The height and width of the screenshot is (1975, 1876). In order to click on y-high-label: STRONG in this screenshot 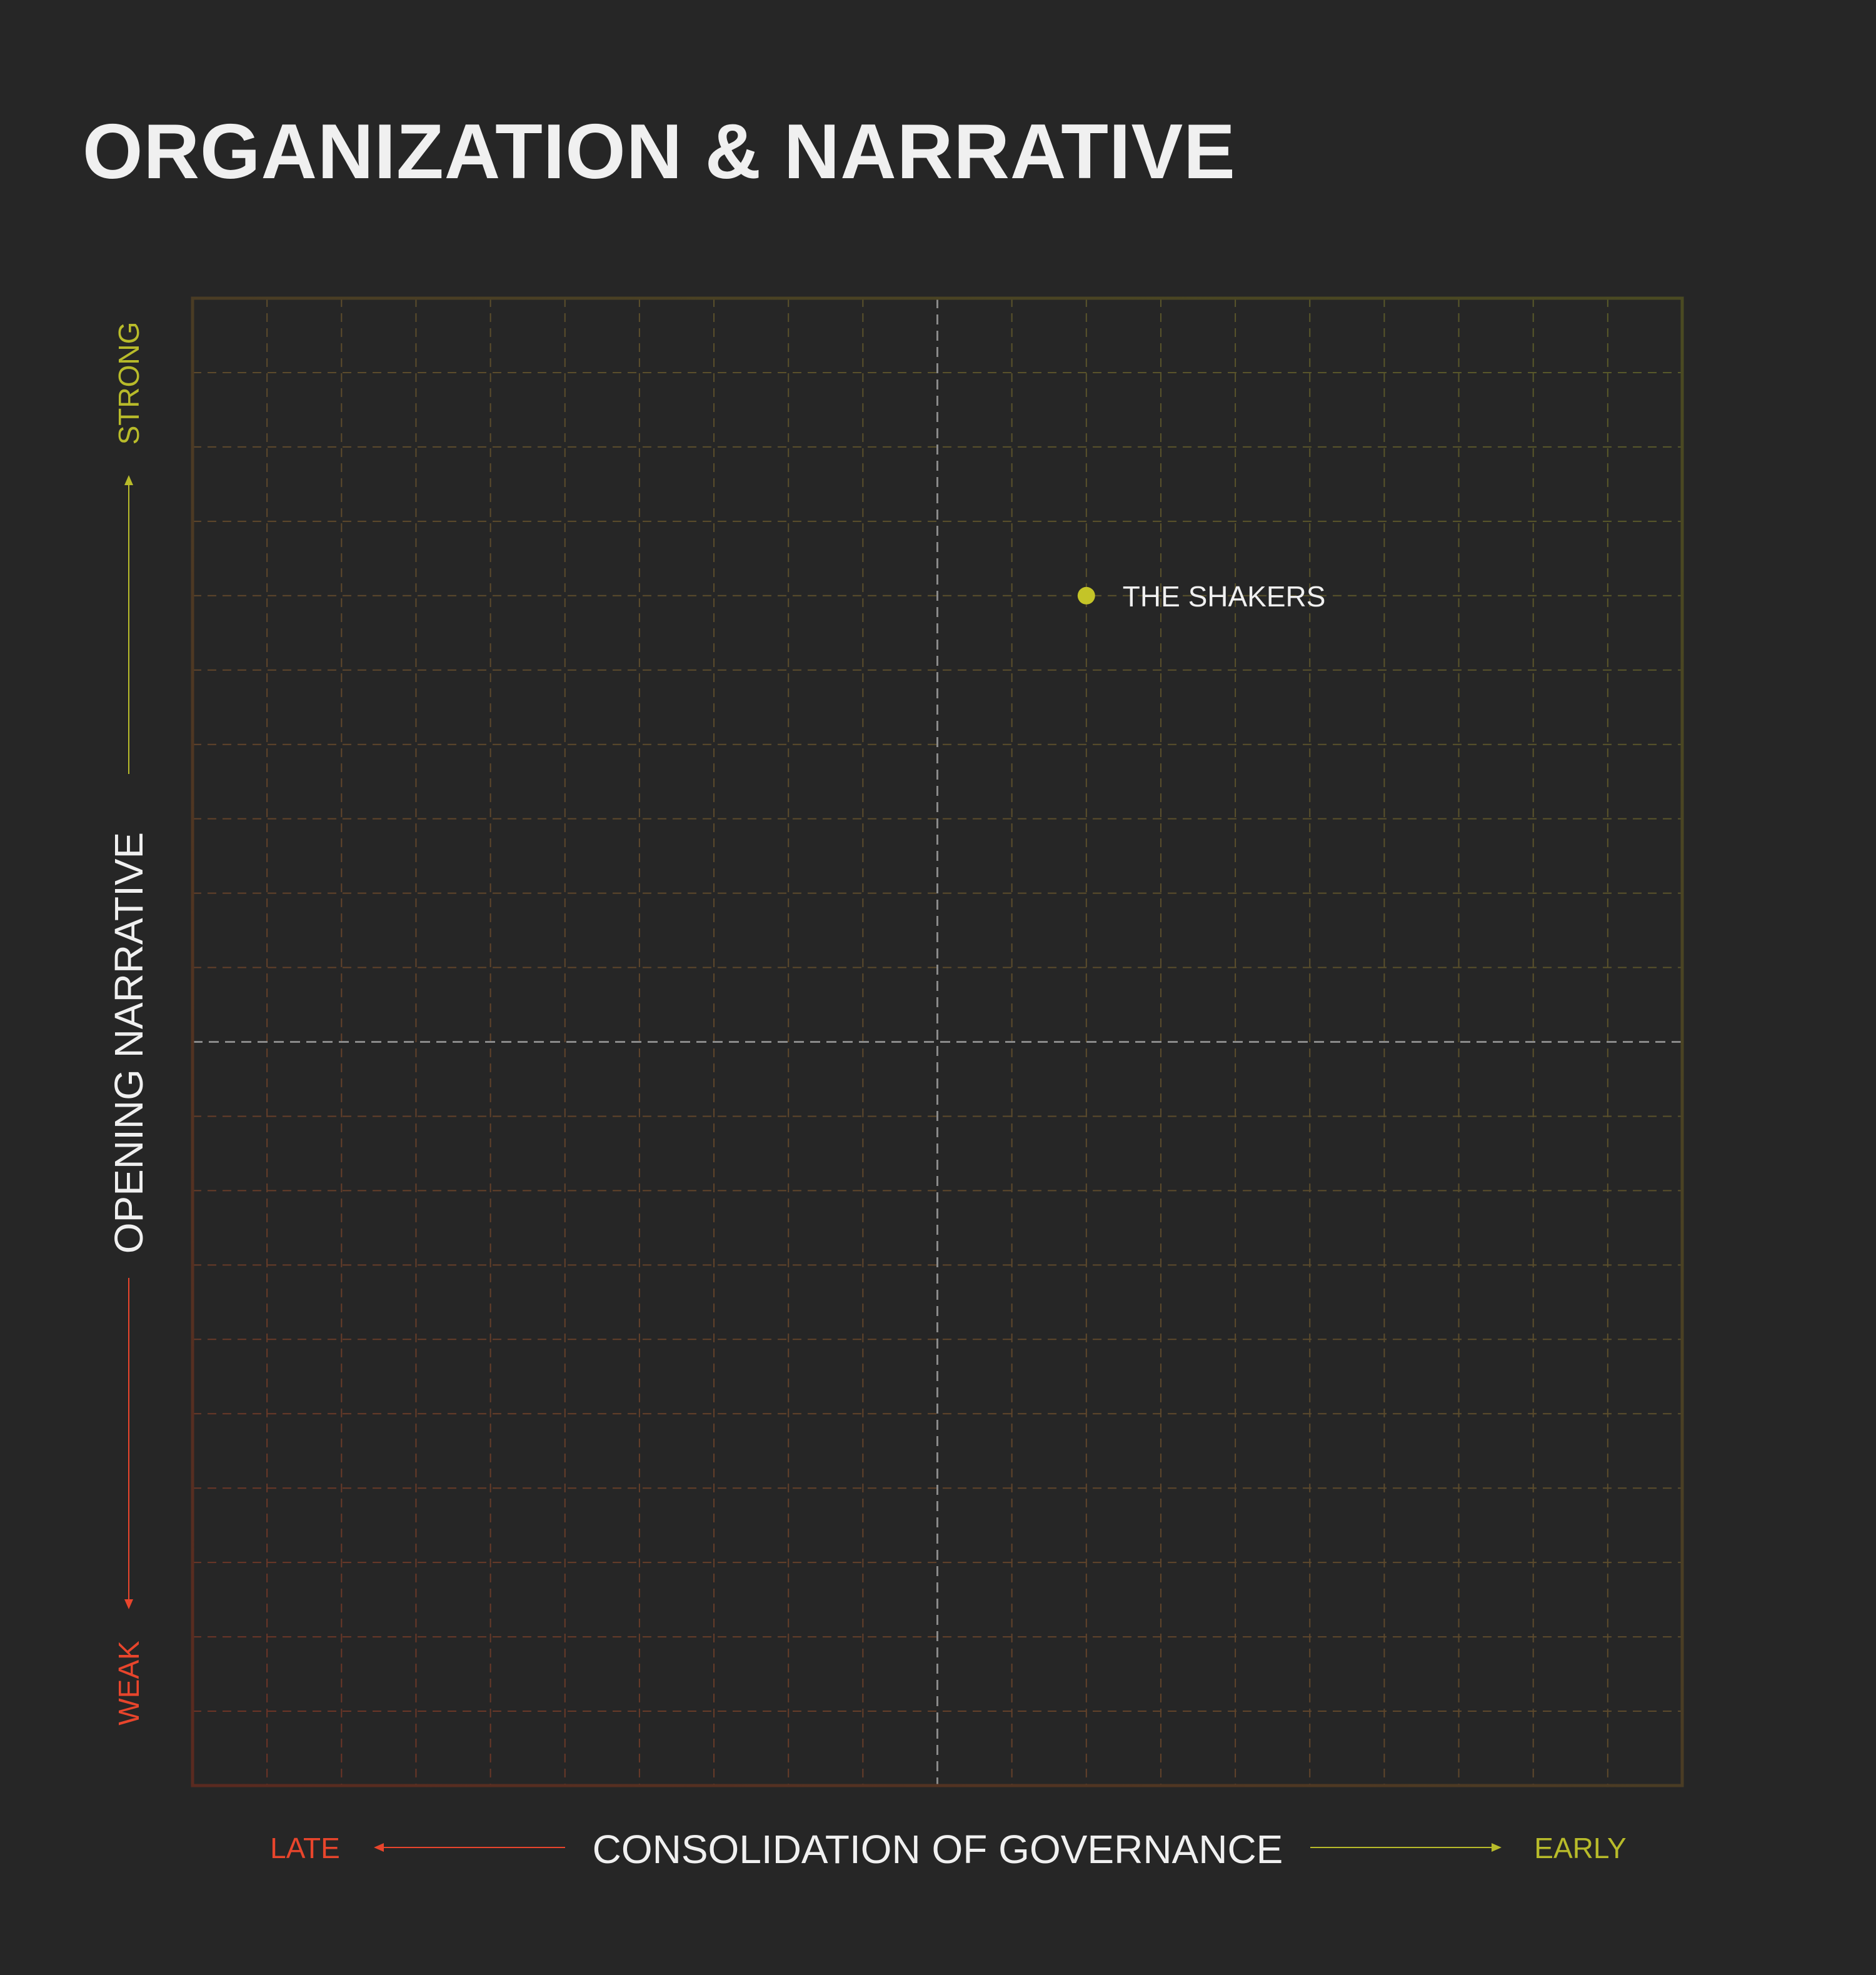, I will do `click(129, 383)`.